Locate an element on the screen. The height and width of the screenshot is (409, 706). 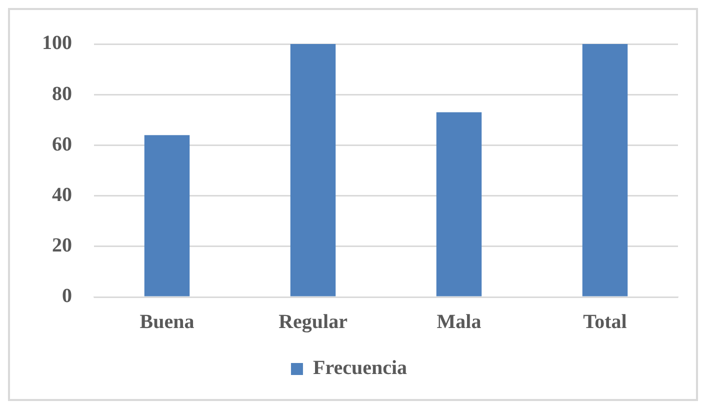
y-tick-label: 0 is located at coordinates (67, 296).